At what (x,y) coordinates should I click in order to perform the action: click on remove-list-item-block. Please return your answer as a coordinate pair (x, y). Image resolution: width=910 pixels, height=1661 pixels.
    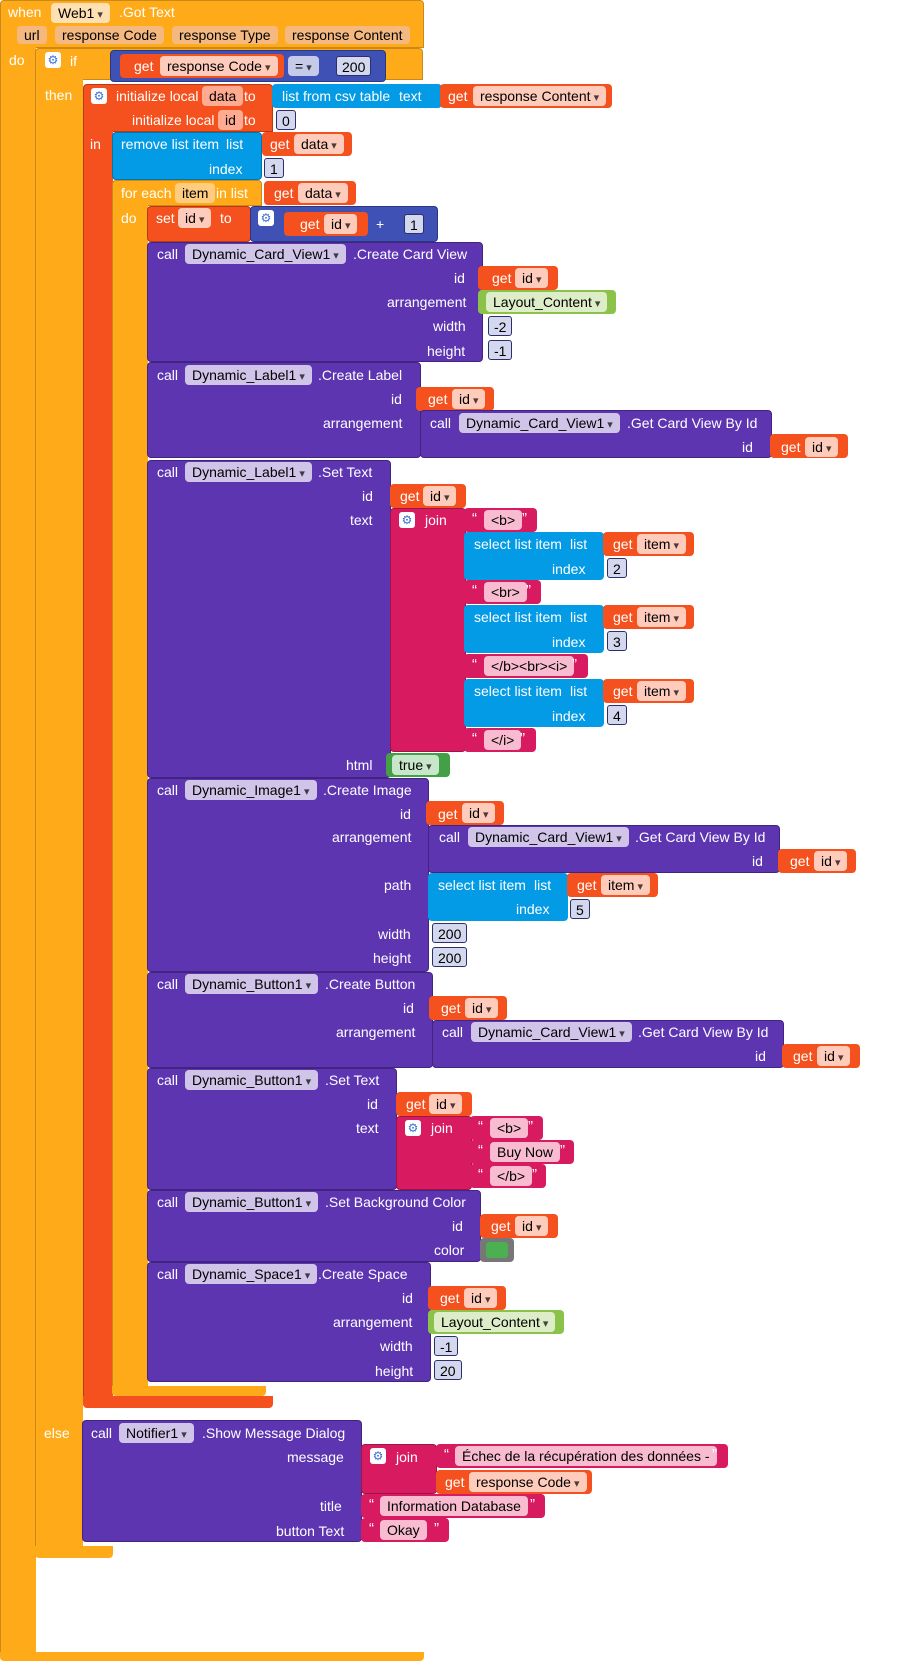
    Looking at the image, I should click on (187, 156).